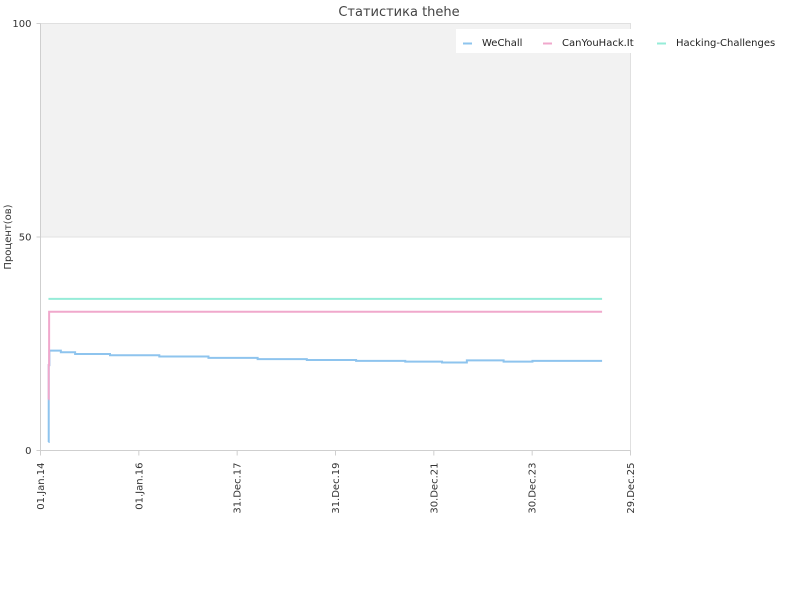 The image size is (800, 600). Describe the element at coordinates (139, 486) in the screenshot. I see `x-tick-label: 01.Jan.16` at that location.